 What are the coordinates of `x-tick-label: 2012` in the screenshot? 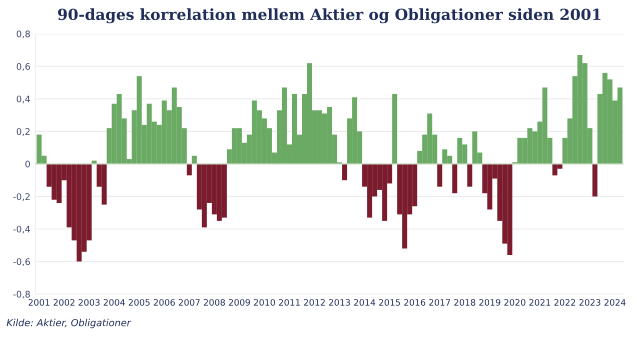 It's located at (314, 302).